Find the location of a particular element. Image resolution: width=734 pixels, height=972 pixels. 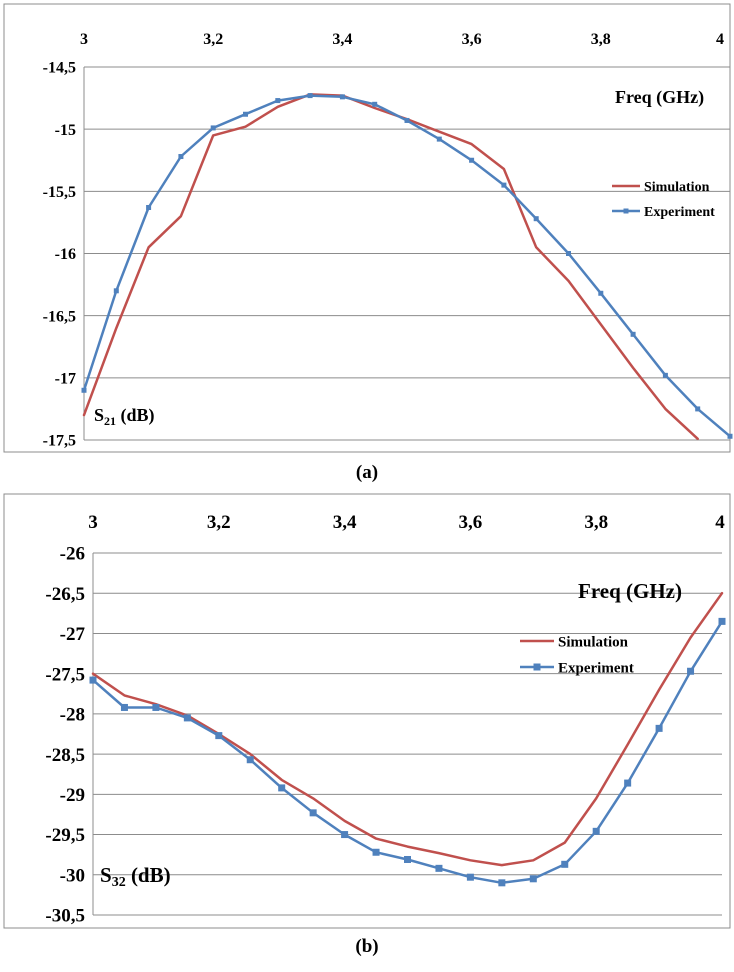

legend-label-simulation-a: Simulation is located at coordinates (677, 187).